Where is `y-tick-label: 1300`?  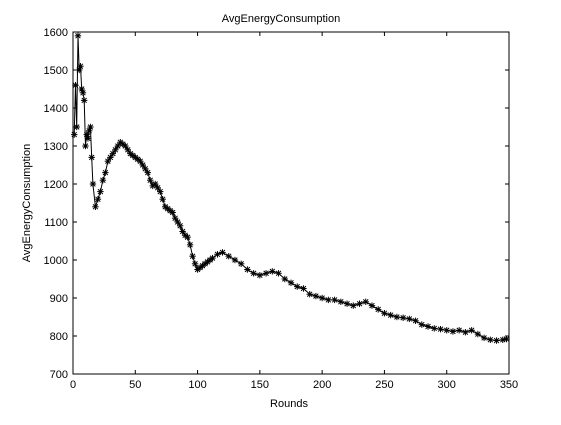 y-tick-label: 1300 is located at coordinates (56, 147).